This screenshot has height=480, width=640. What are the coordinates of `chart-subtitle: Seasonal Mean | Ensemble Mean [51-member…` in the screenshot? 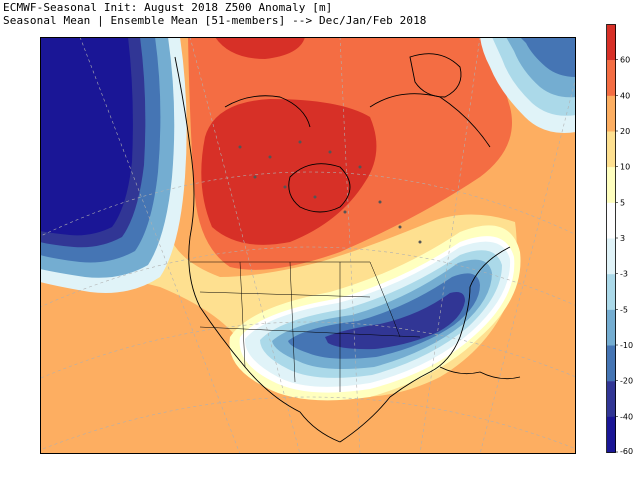 It's located at (215, 20).